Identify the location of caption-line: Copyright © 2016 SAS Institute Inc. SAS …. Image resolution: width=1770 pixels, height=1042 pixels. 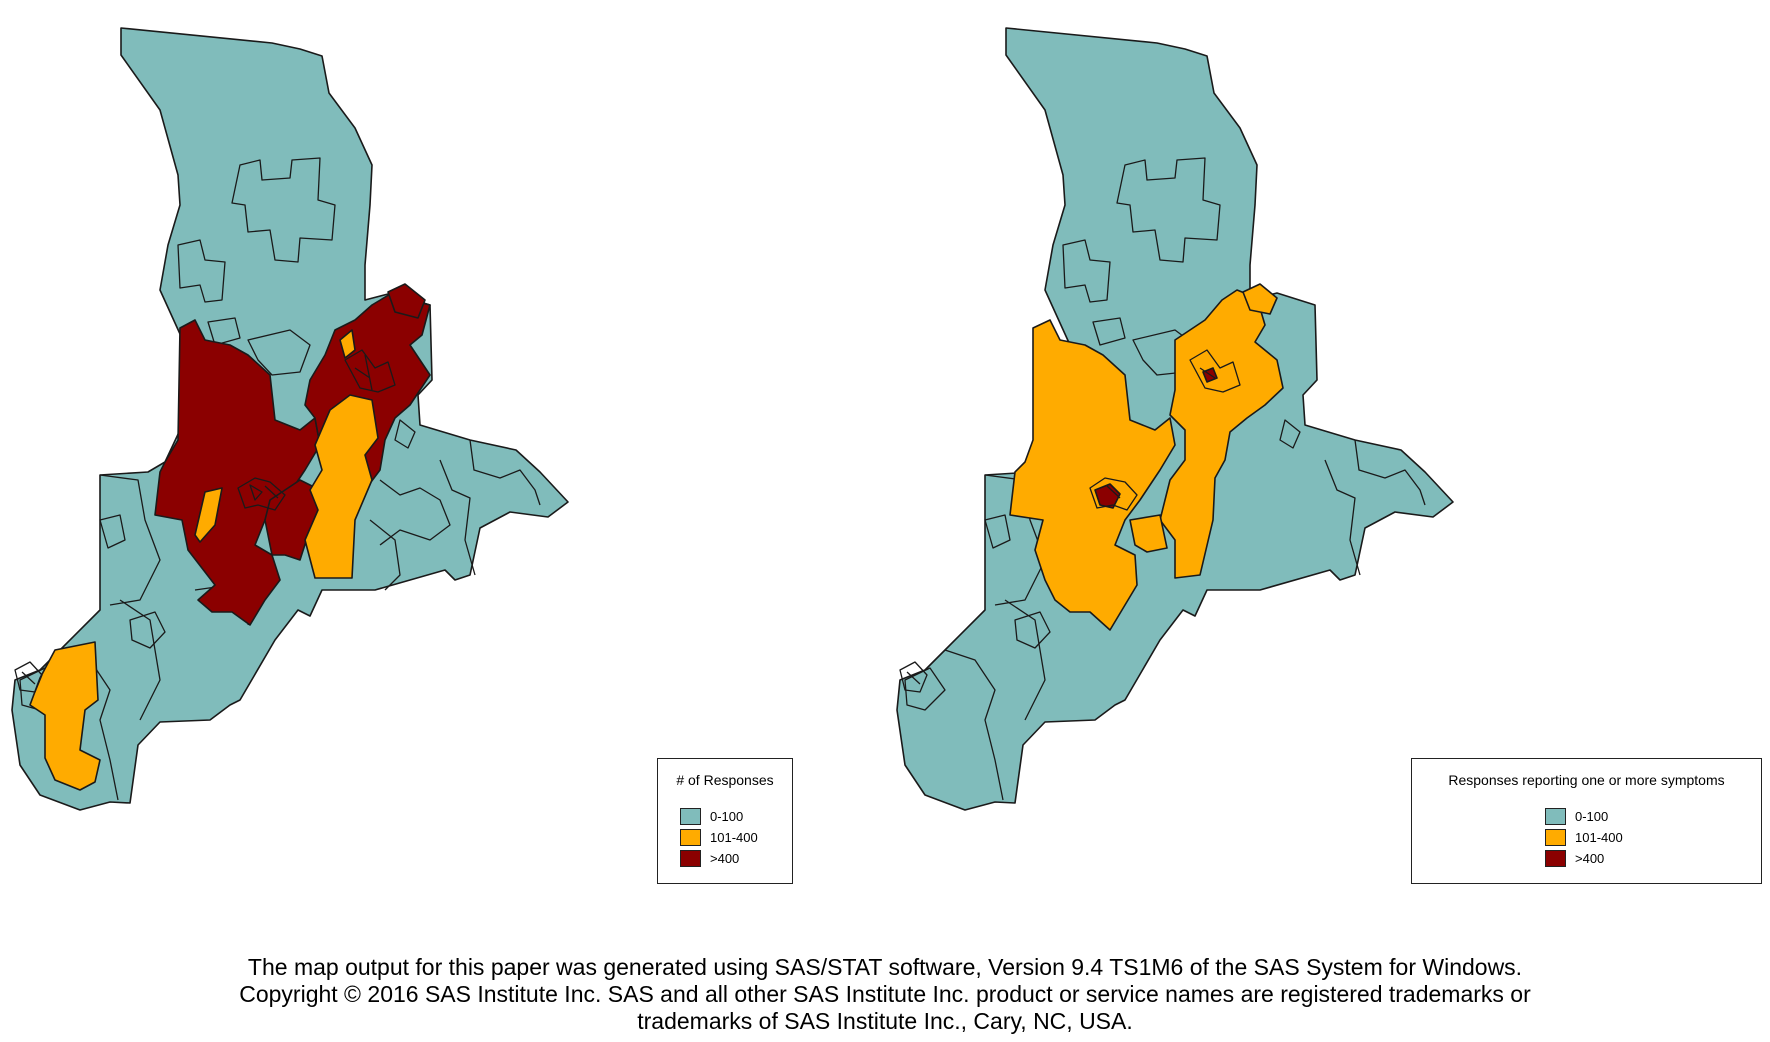
(885, 994).